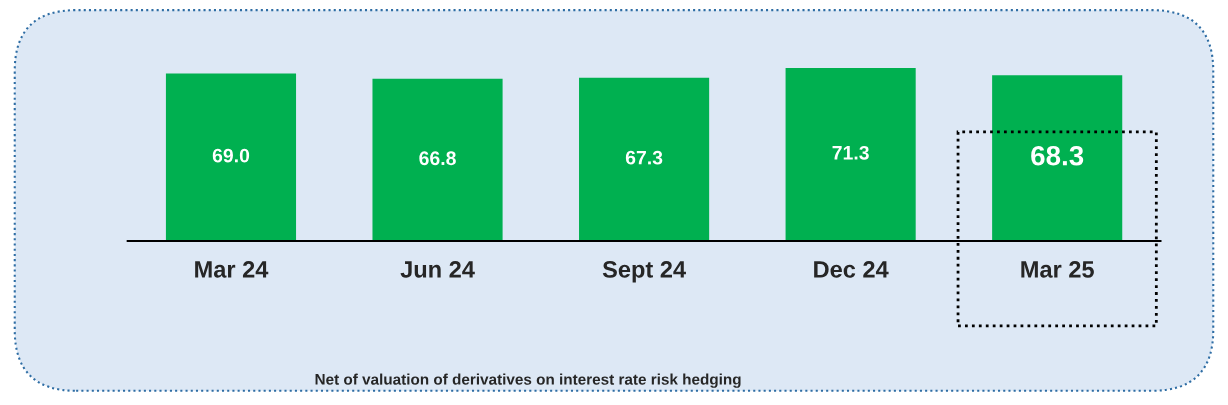 Image resolution: width=1228 pixels, height=405 pixels. What do you see at coordinates (851, 269) in the screenshot?
I see `x-tick-label: Dec 24` at bounding box center [851, 269].